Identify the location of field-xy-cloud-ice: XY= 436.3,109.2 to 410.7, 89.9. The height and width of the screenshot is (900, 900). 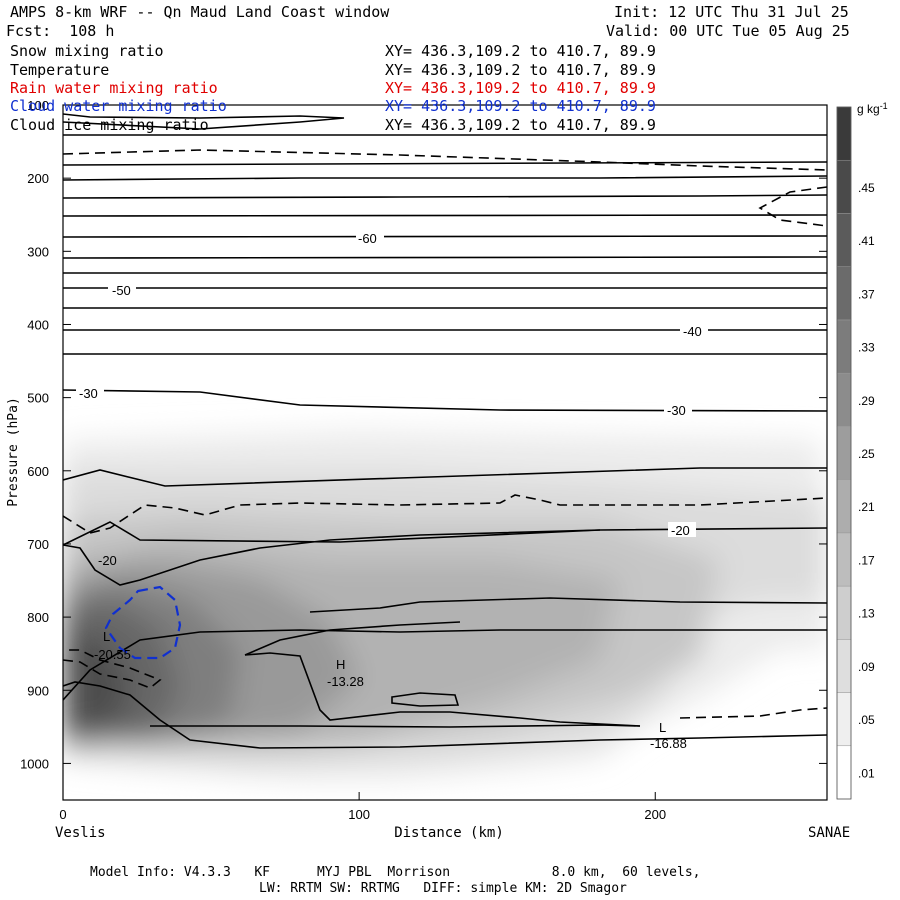
(520, 125).